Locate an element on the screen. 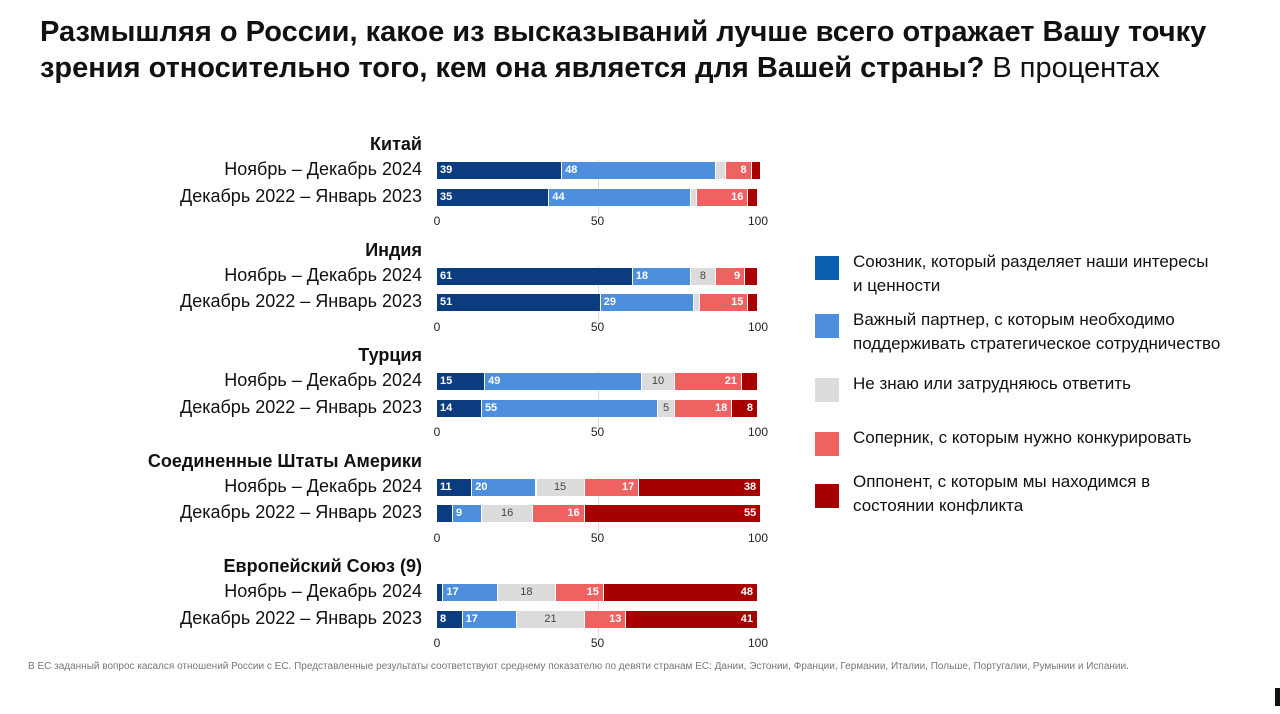  bar-segment: 5 is located at coordinates (666, 408).